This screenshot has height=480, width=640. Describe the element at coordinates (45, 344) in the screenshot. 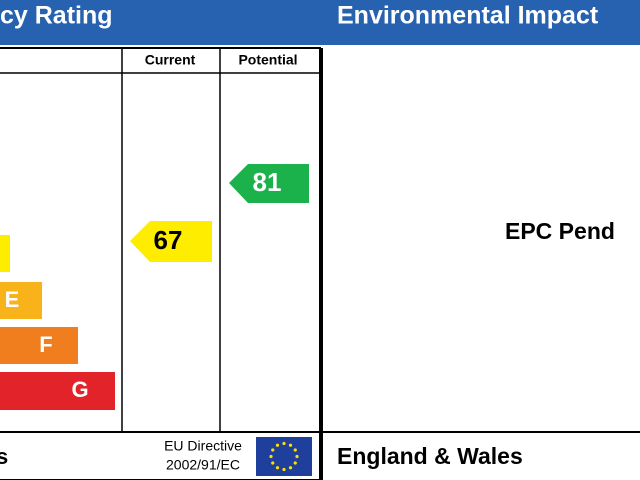

I see `band-letter: F` at that location.